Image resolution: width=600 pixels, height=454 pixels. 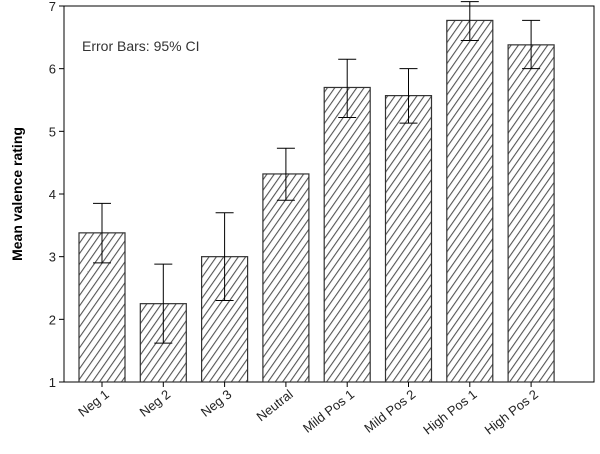 I want to click on x-tick-label: High Pos 2, so click(x=511, y=412).